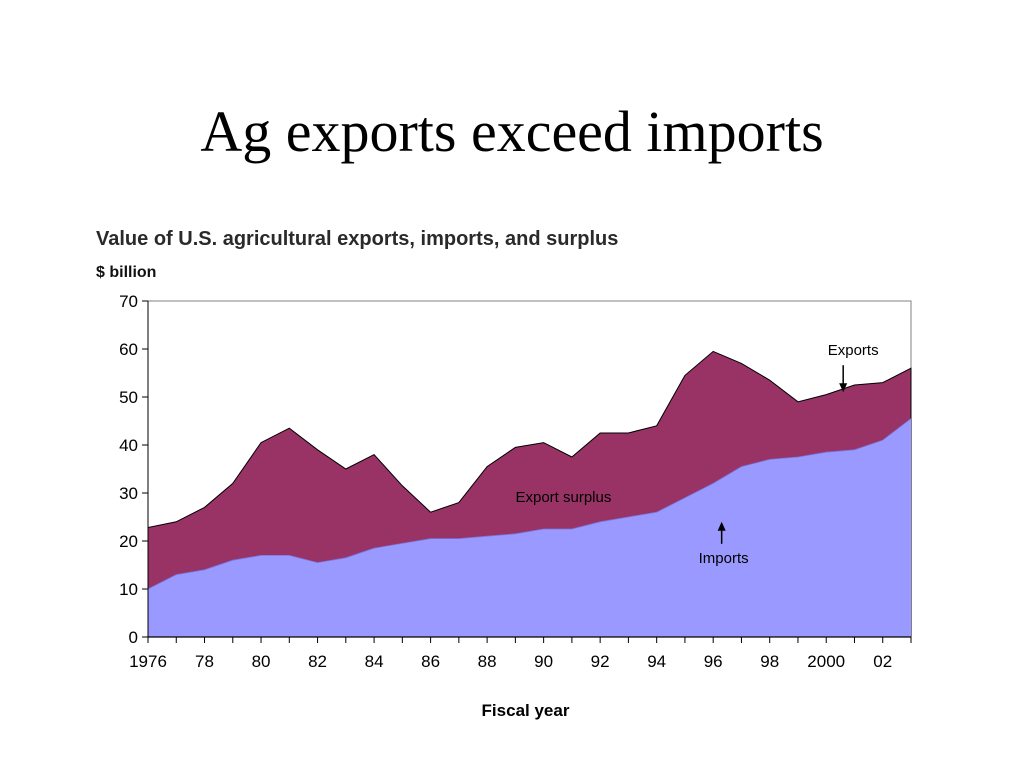  What do you see at coordinates (204, 661) in the screenshot?
I see `x-tick-label: 78` at bounding box center [204, 661].